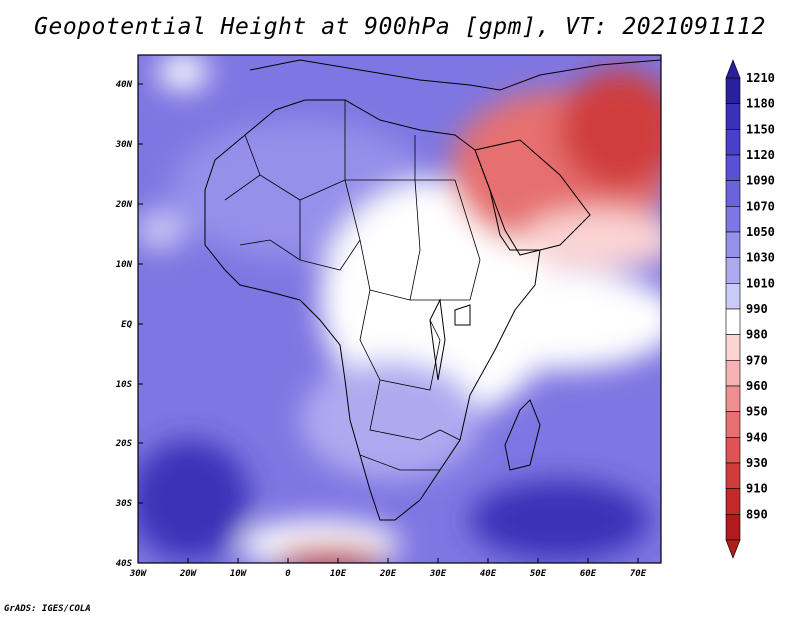 This screenshot has width=800, height=618. I want to click on lon-label: 20E, so click(388, 574).